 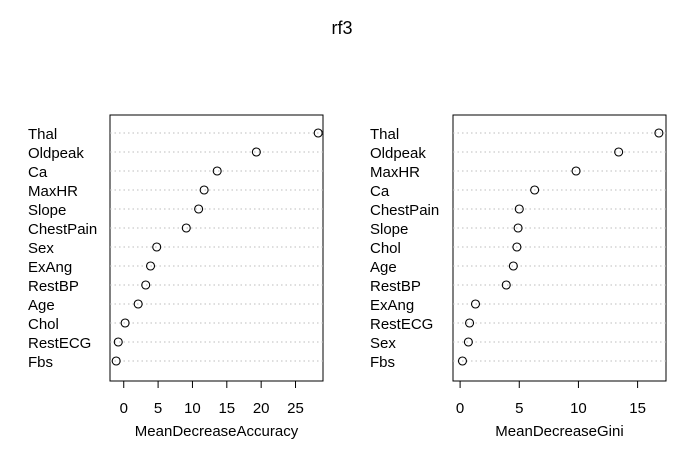 I want to click on chart-title: rf3, so click(x=341, y=28).